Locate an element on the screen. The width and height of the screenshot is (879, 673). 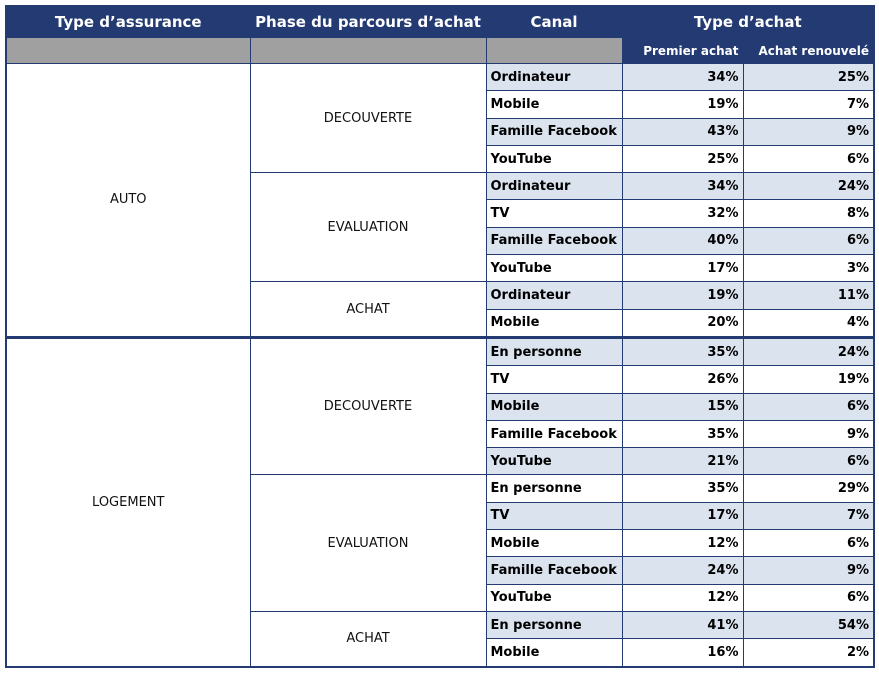
first-purchase: 24% is located at coordinates (682, 570).